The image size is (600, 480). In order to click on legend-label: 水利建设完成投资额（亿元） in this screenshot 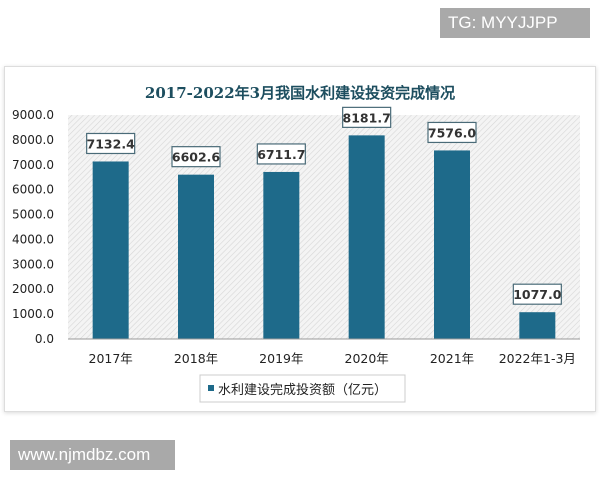, I will do `click(302, 390)`.